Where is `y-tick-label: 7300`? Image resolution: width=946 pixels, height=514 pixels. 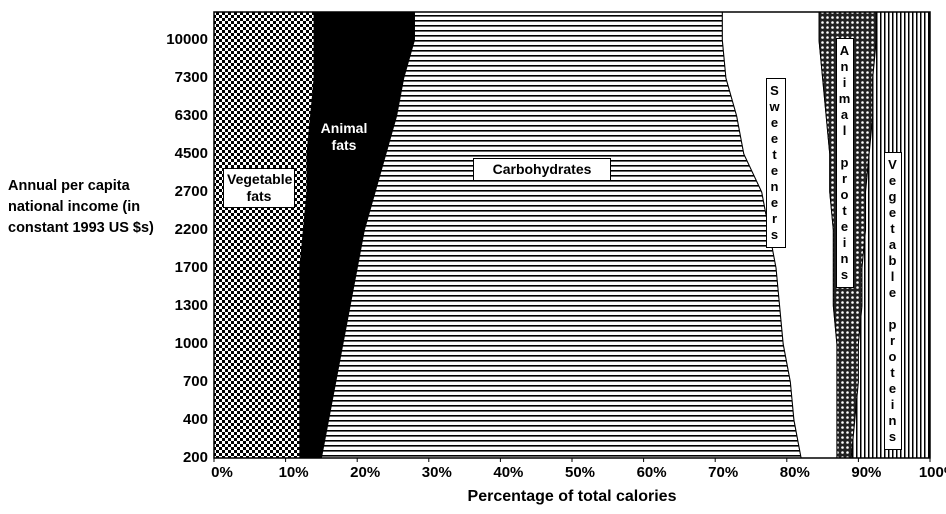 y-tick-label: 7300 is located at coordinates (191, 77).